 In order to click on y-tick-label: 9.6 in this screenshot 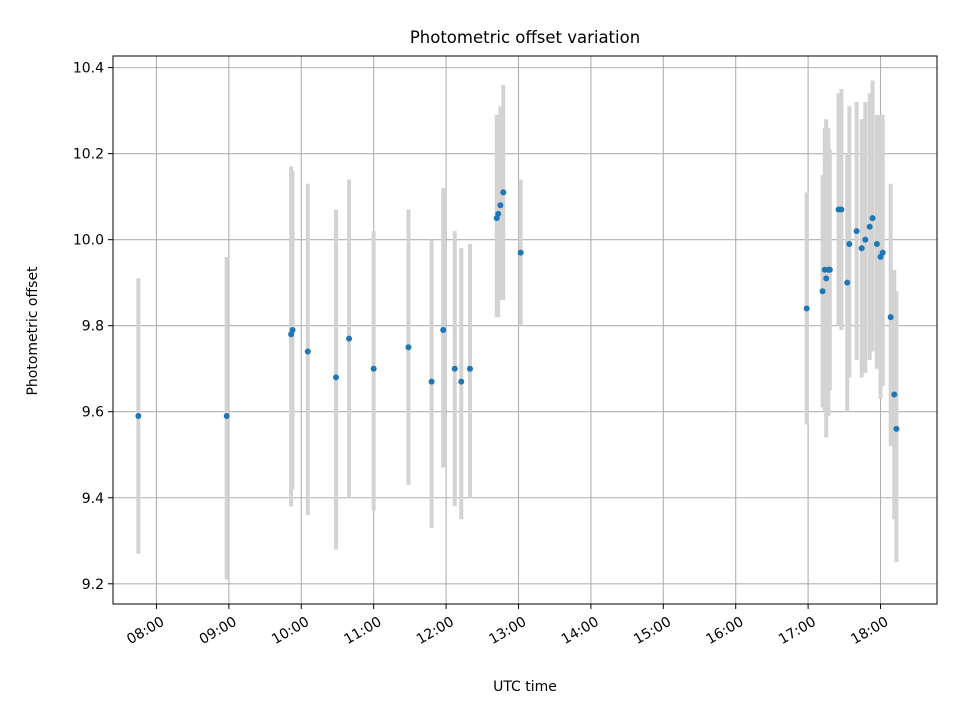, I will do `click(93, 413)`.